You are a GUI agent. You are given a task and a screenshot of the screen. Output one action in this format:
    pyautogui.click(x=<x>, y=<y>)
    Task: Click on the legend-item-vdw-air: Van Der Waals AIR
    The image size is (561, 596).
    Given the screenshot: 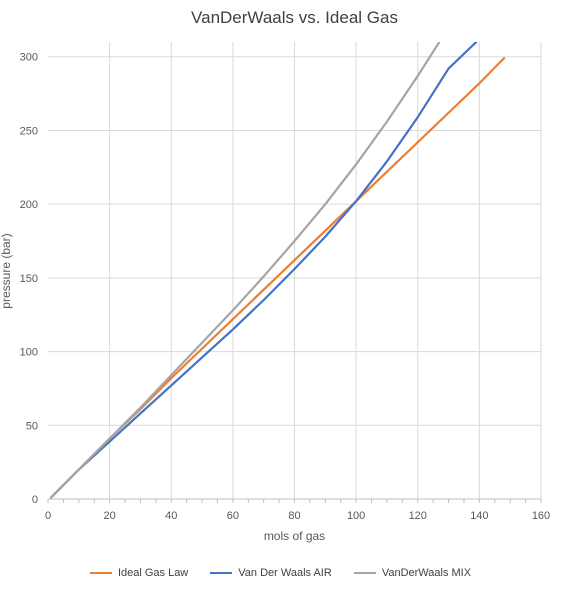 What is the action you would take?
    pyautogui.click(x=271, y=573)
    